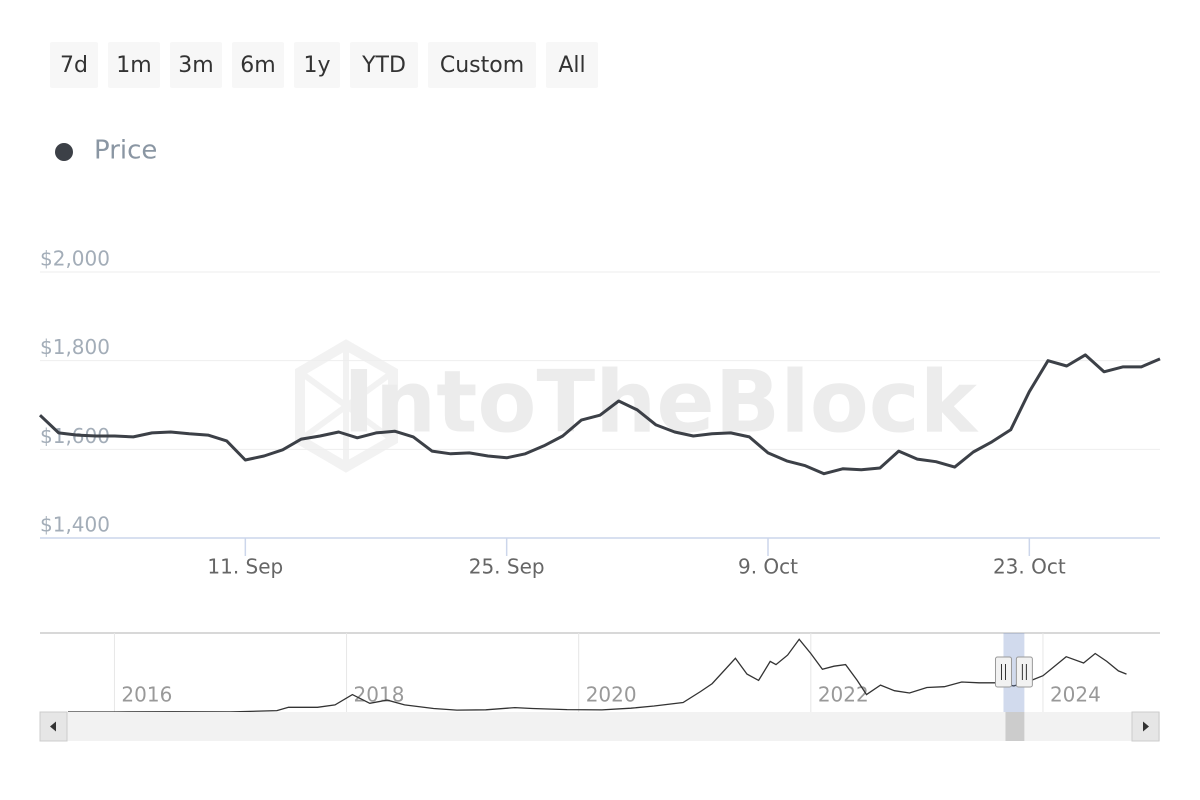 The image size is (1200, 800). I want to click on price-line, so click(599, 414).